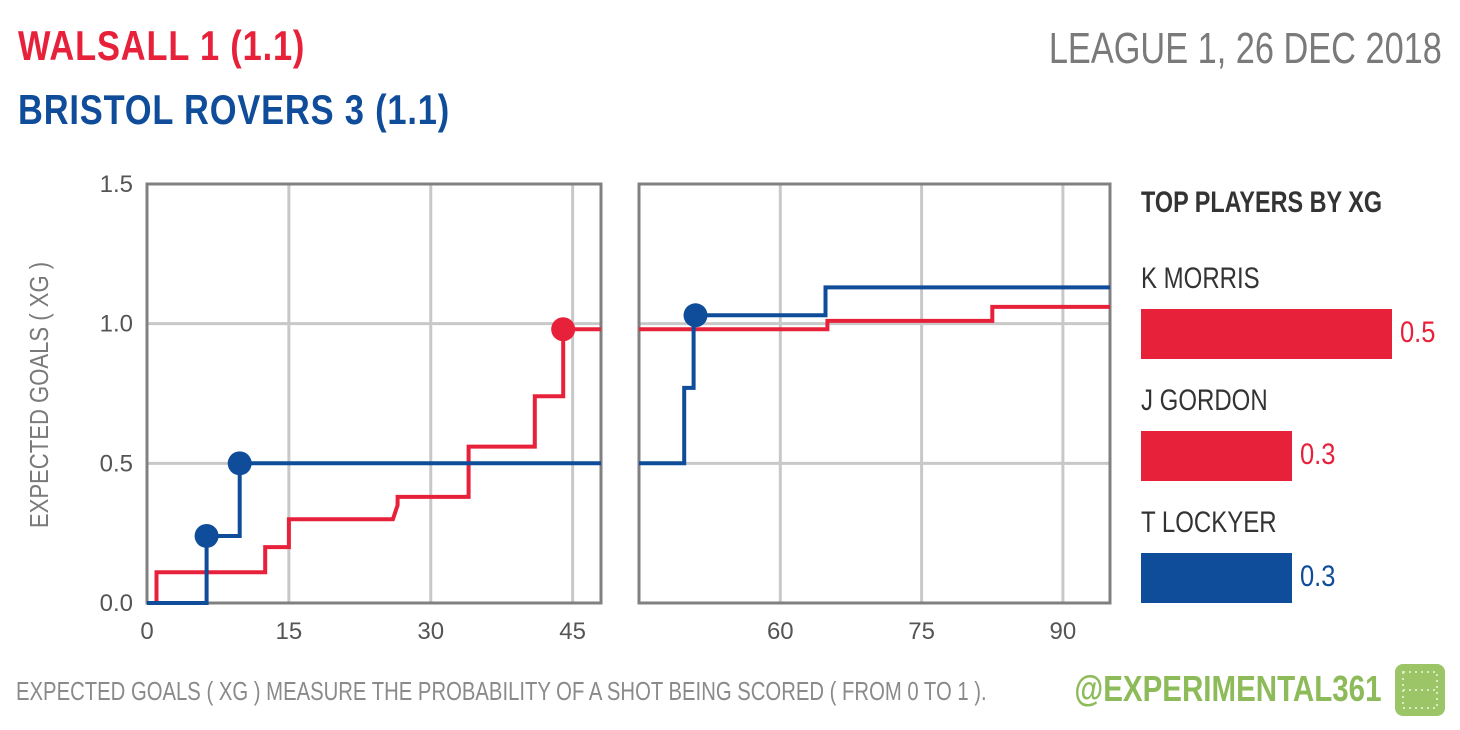 Image resolution: width=1460 pixels, height=730 pixels. I want to click on player-name: T LOCKYER, so click(1209, 522).